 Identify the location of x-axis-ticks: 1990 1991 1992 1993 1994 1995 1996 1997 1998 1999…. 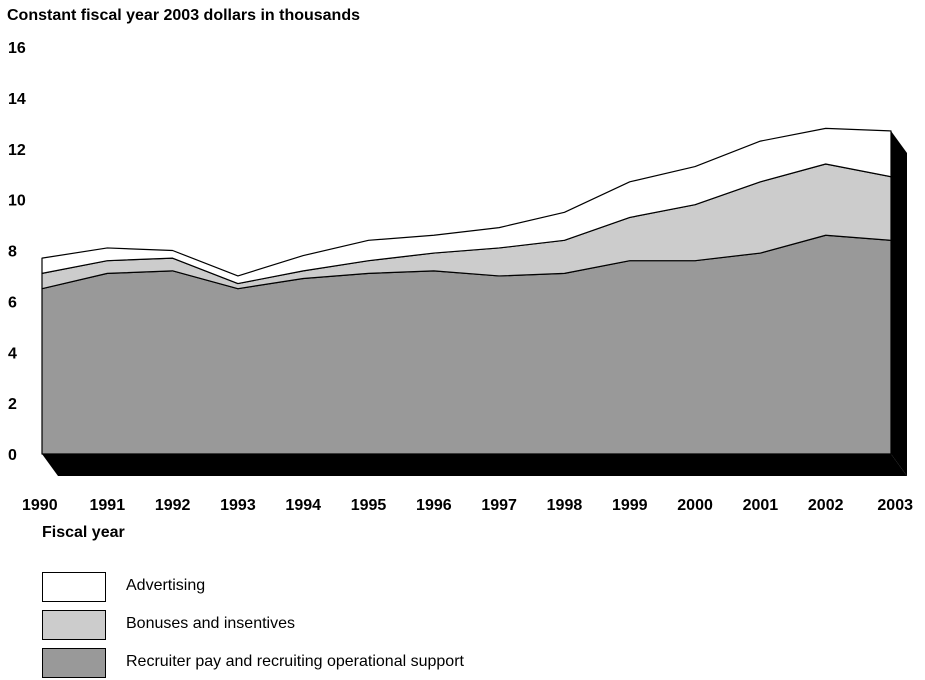
(467, 505).